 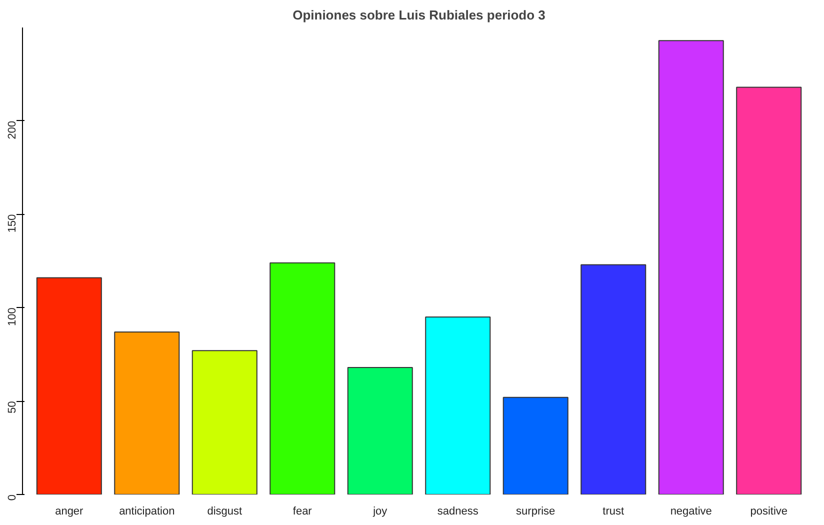 I want to click on y-tick-label: 50, so click(x=12, y=407).